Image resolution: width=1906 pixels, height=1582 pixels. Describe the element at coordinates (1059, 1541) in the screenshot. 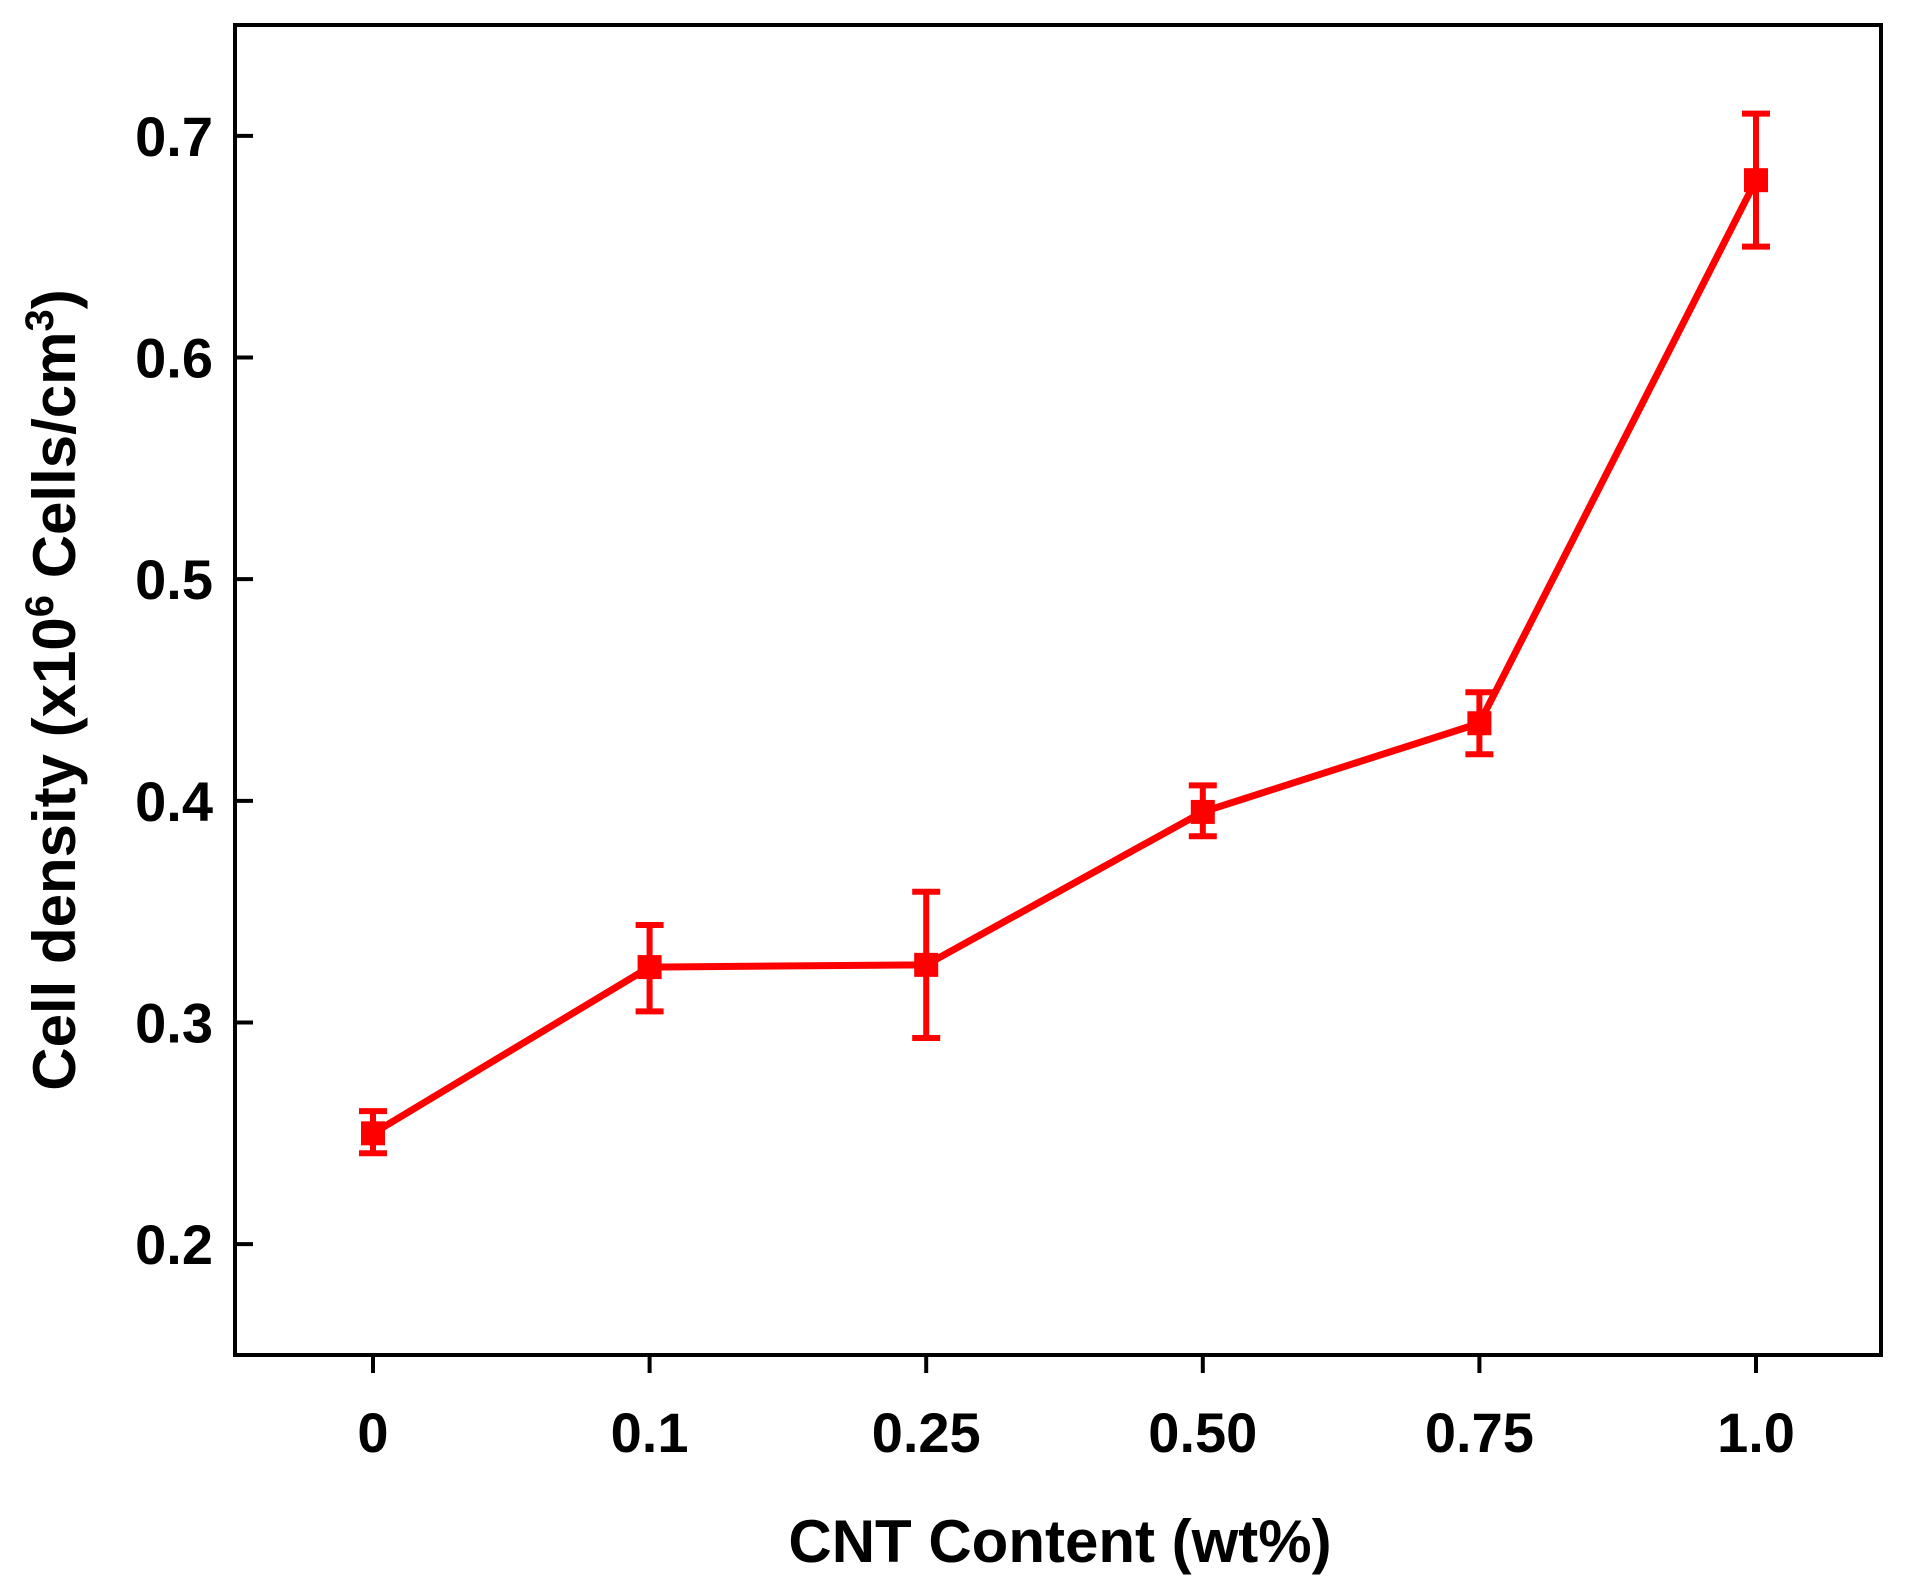

I see `x-axis-title: CNT Content (wt%)` at that location.